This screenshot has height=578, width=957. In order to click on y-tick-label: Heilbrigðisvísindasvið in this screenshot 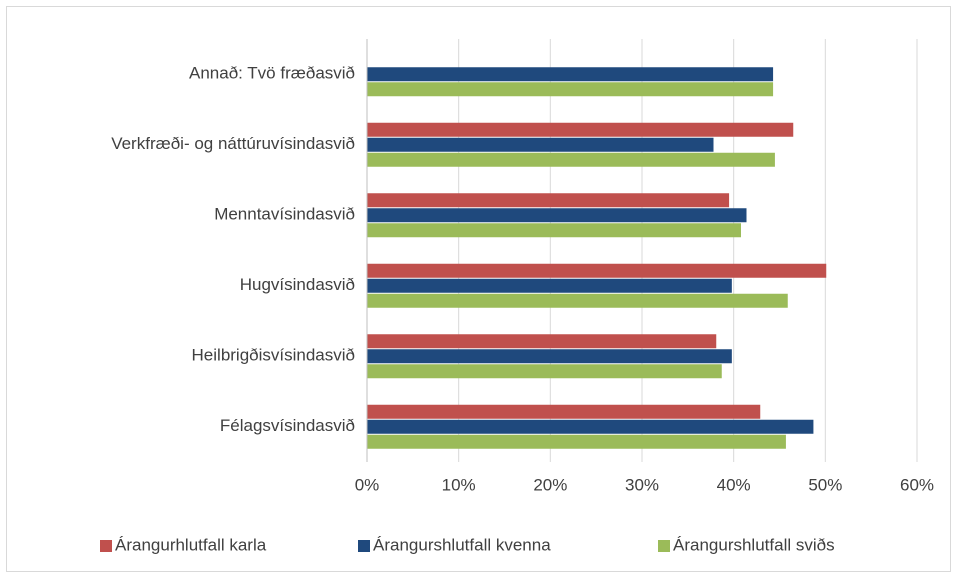, I will do `click(273, 355)`.